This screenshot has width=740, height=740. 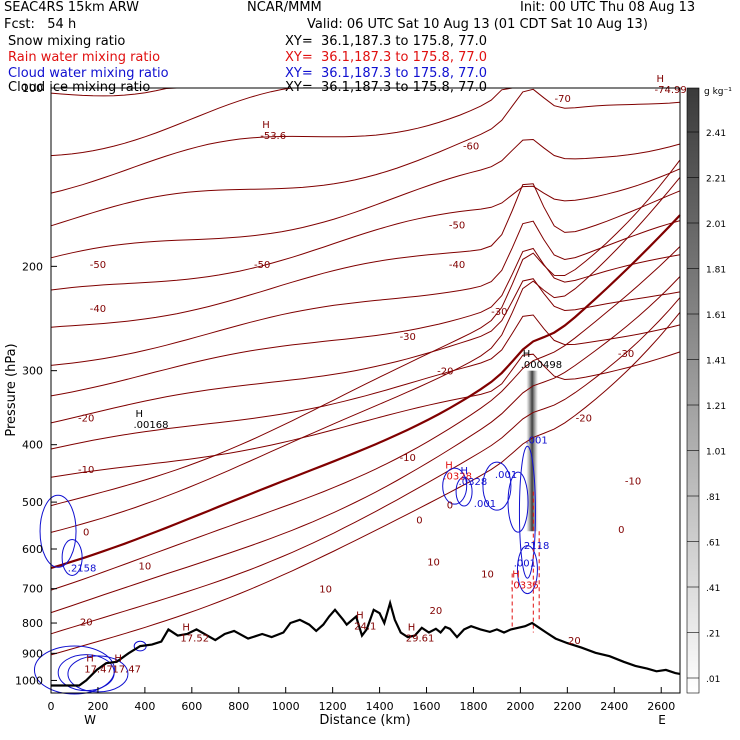 What do you see at coordinates (386, 41) in the screenshot?
I see `legend-snow-xy: XY= 36.1,187.3 to 175.8, 77.0` at bounding box center [386, 41].